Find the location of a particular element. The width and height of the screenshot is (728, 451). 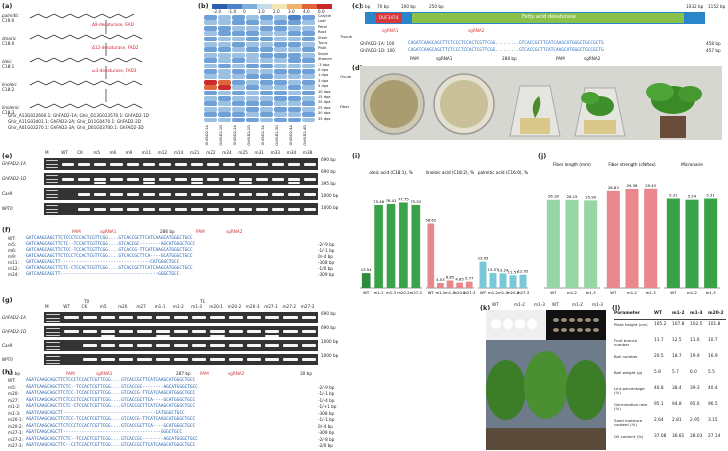

photo-label-m1-3: m1-3 is located at coordinates (539, 304).